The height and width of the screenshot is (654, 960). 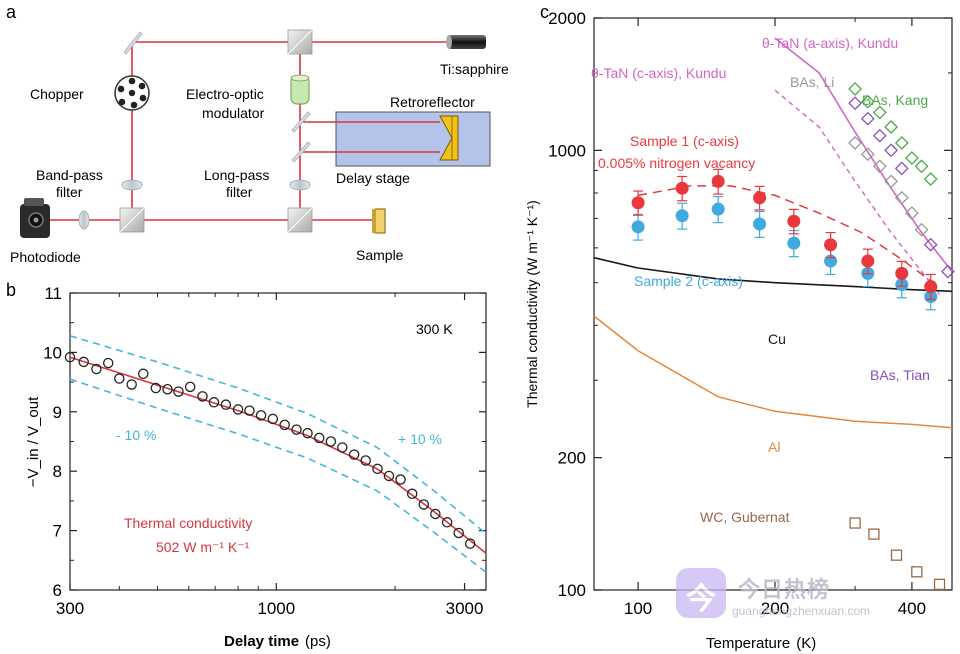 What do you see at coordinates (773, 274) in the screenshot?
I see `cu-curve` at bounding box center [773, 274].